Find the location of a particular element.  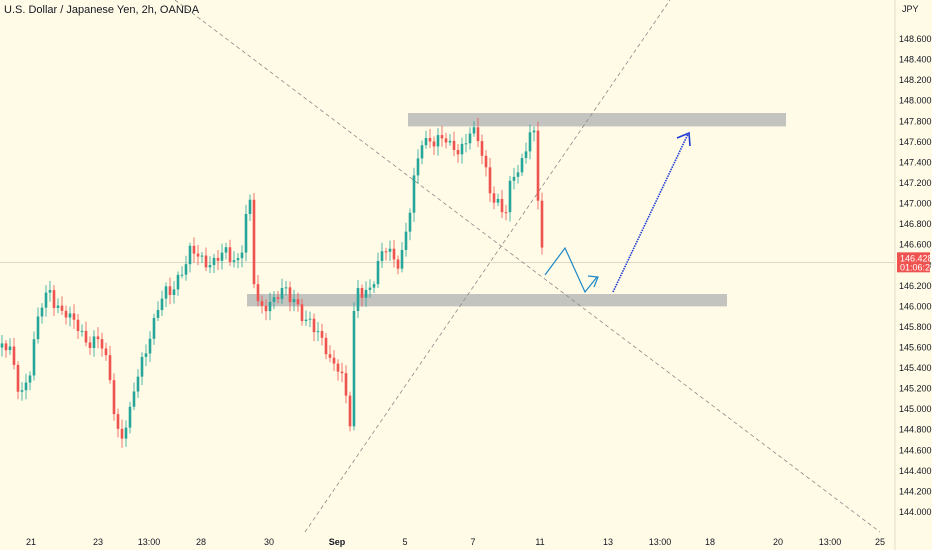

x-tick-label: 20 is located at coordinates (778, 542).